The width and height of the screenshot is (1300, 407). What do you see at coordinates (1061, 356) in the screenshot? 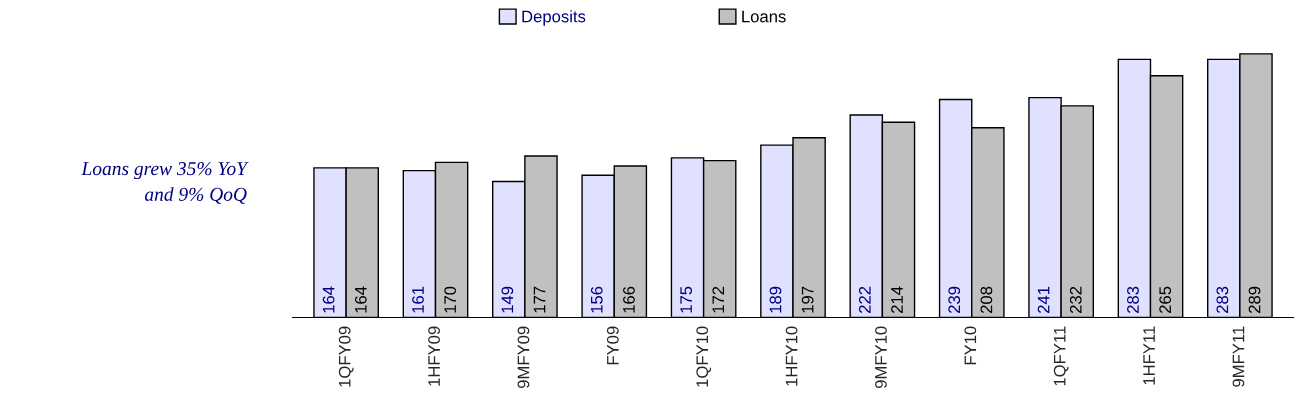
I see `x-tick-label: 1QFY11` at bounding box center [1061, 356].